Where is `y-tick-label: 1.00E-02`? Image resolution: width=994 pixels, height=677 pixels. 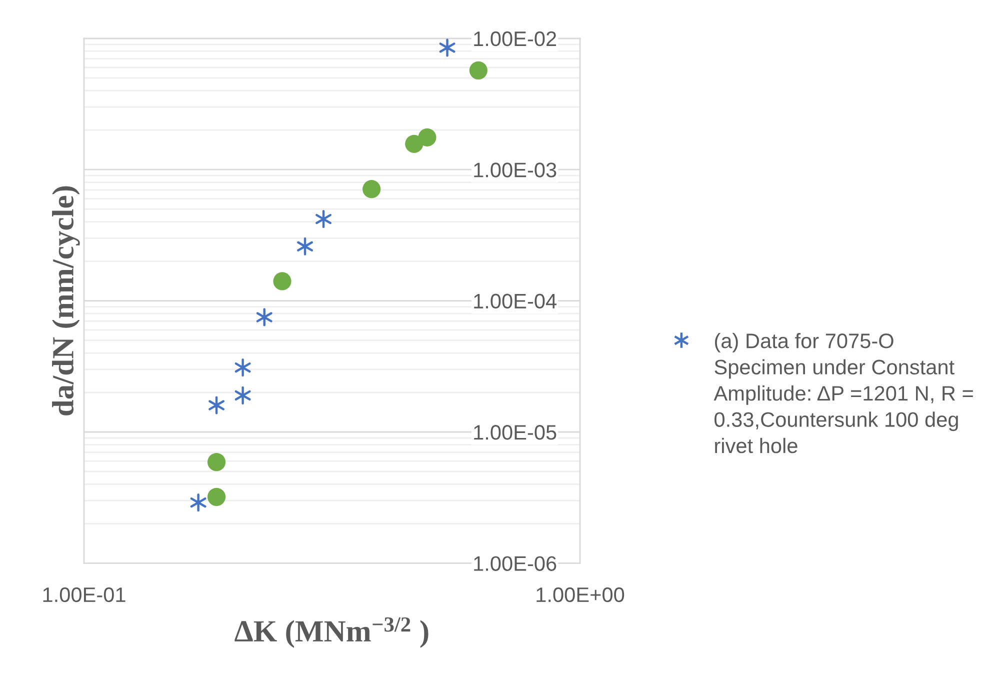 y-tick-label: 1.00E-02 is located at coordinates (515, 38).